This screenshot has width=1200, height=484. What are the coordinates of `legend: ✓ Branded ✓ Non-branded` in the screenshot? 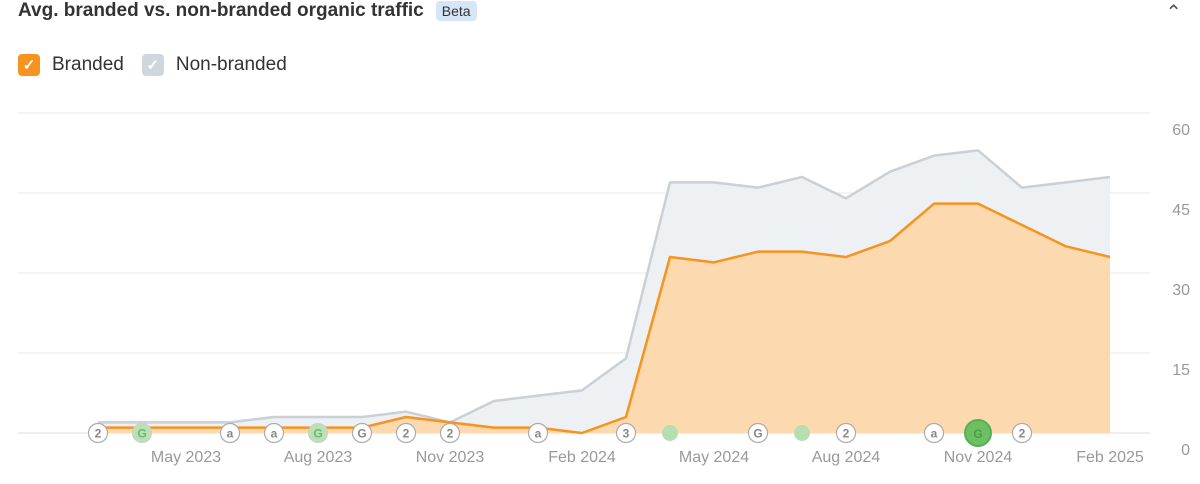 It's located at (152, 65).